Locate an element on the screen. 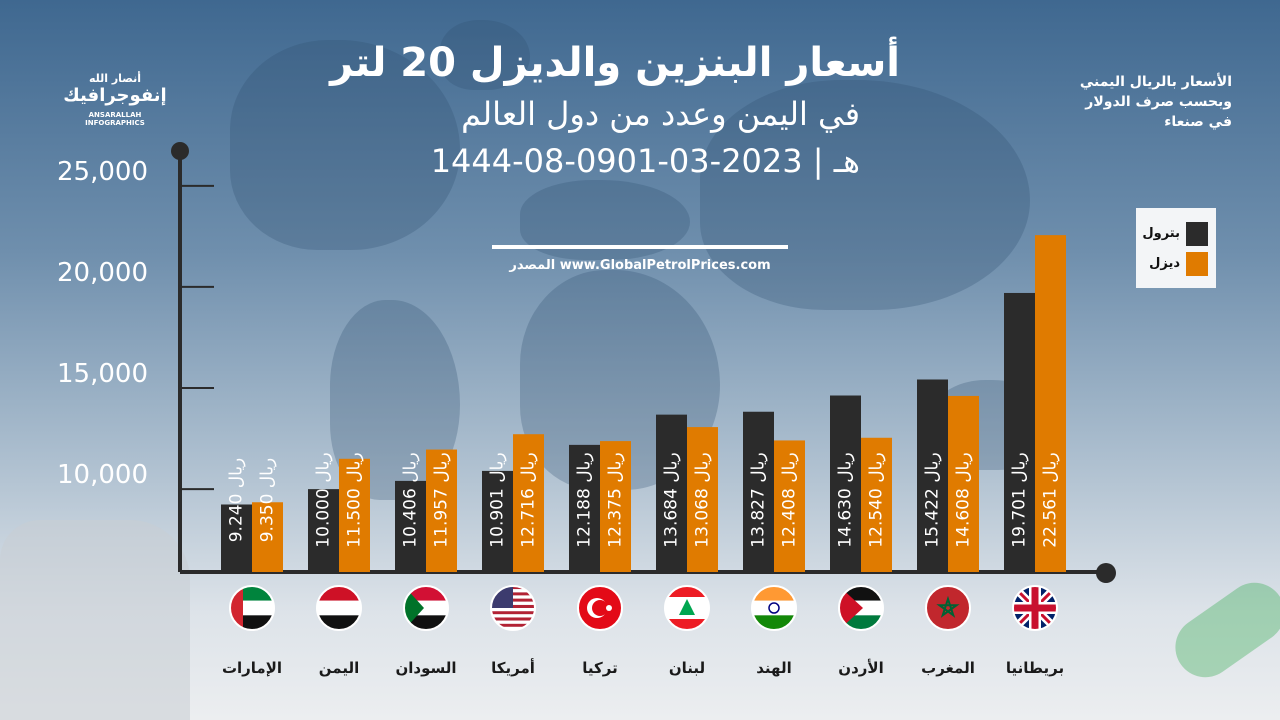 The height and width of the screenshot is (720, 1280). currency-note-line2: وبحسب صرف الدولار is located at coordinates (1158, 102).